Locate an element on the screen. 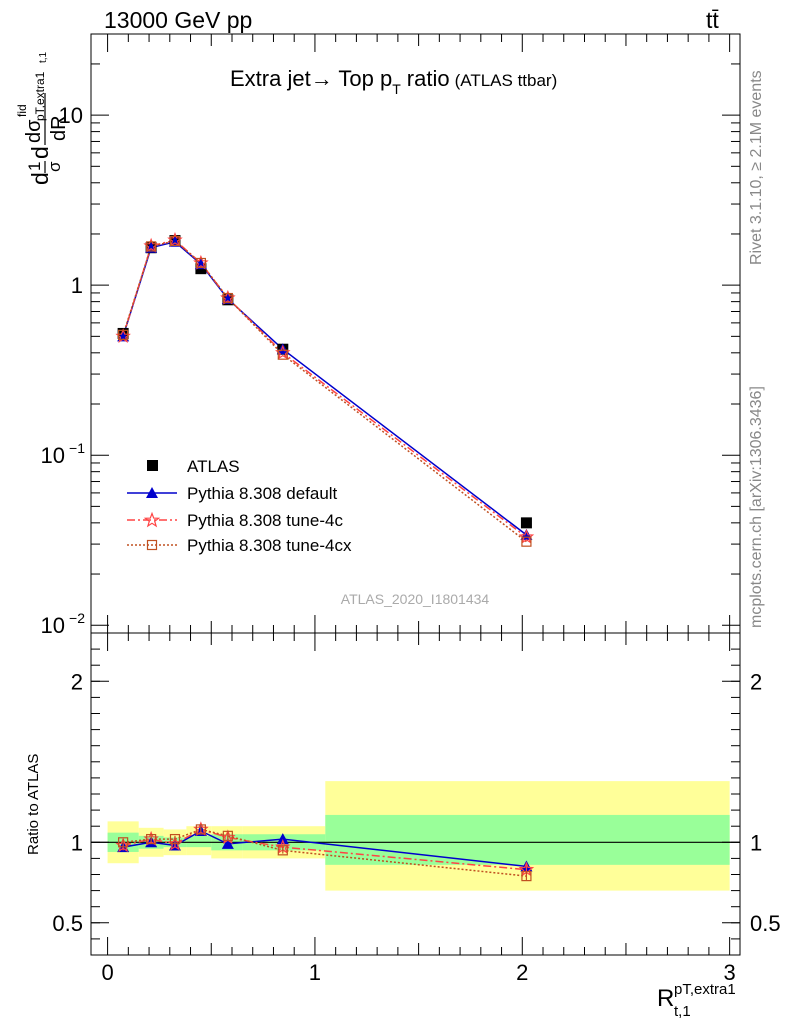  y-label-sub2: pT,extra1 is located at coordinates (40, 96).